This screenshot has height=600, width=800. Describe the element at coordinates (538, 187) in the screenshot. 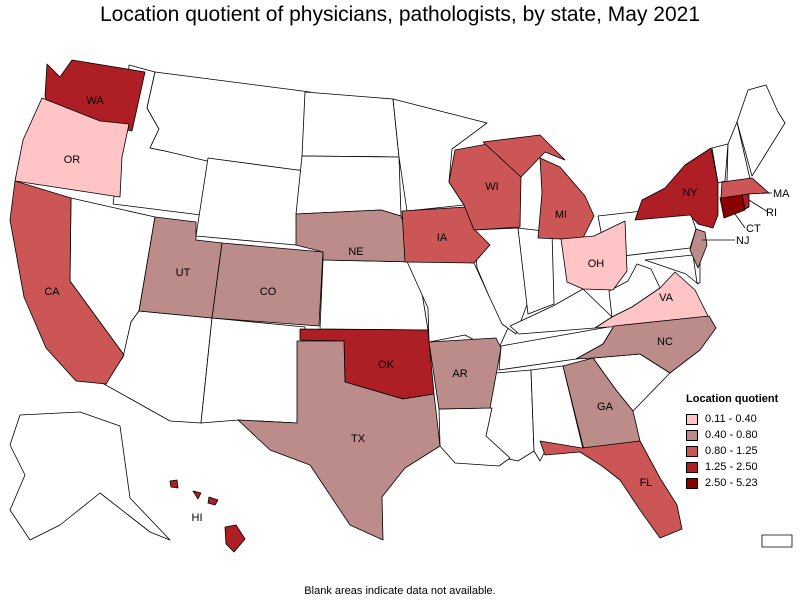

I see `state-michigan` at that location.